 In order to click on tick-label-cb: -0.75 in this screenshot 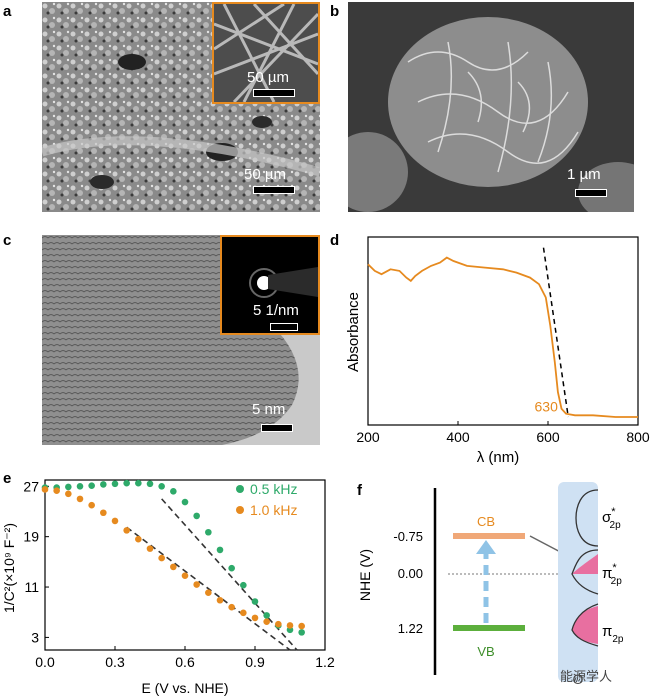, I will do `click(408, 536)`.